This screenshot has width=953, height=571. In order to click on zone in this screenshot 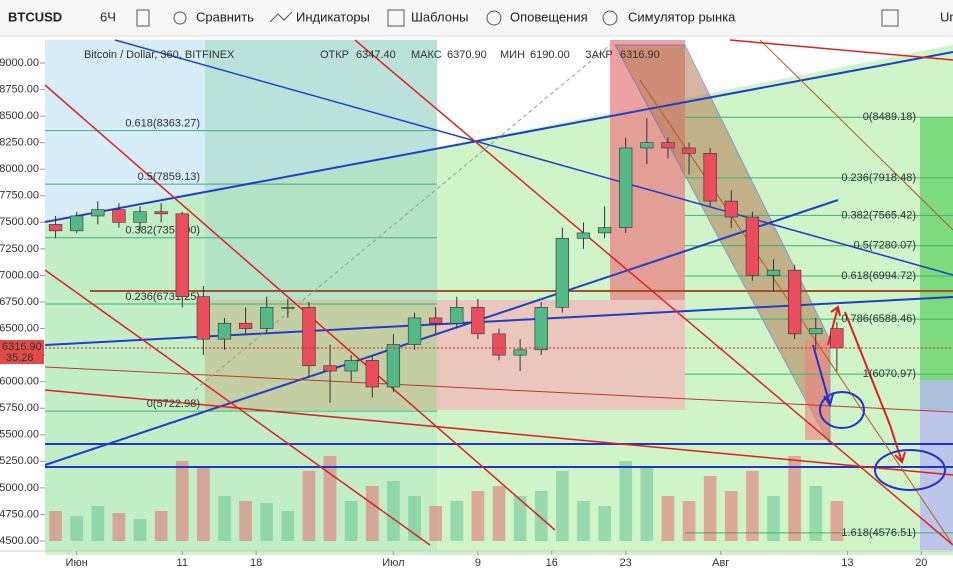, I will do `click(936, 264)`.